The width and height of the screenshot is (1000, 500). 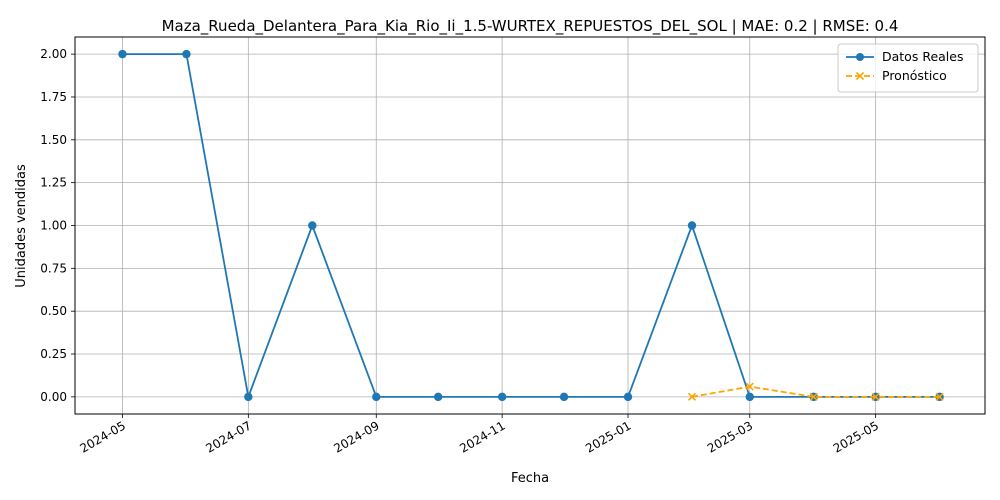 I want to click on x-tick-label: 2024-07, so click(x=228, y=436).